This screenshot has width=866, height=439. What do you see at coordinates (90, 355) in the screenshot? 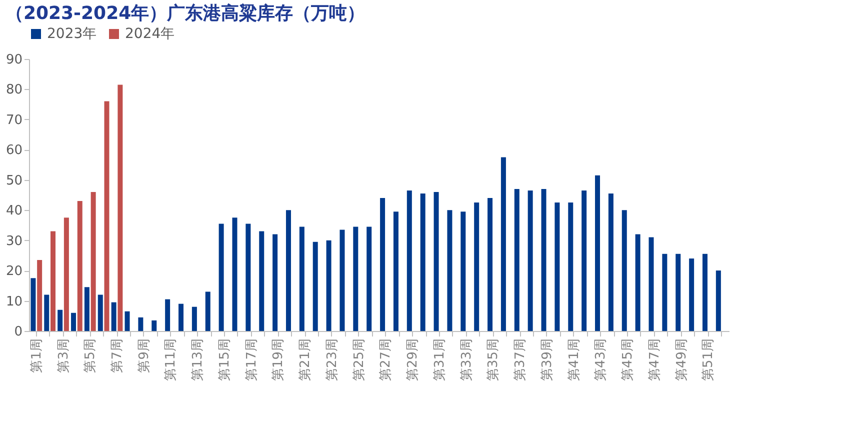
I see `x-tick-label: 第5周` at bounding box center [90, 355].